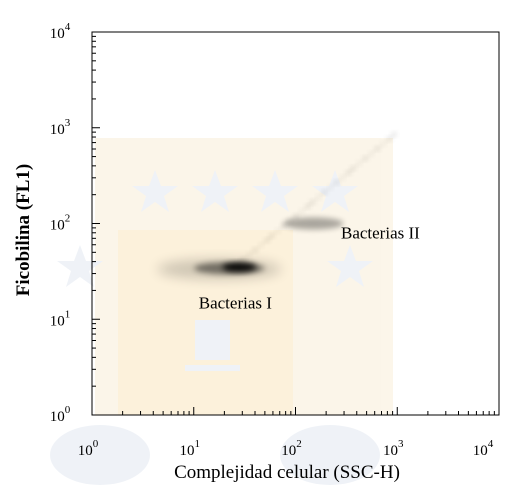 This screenshot has width=507, height=490. Describe the element at coordinates (88, 448) in the screenshot. I see `x-tick-label: 10⁰` at that location.